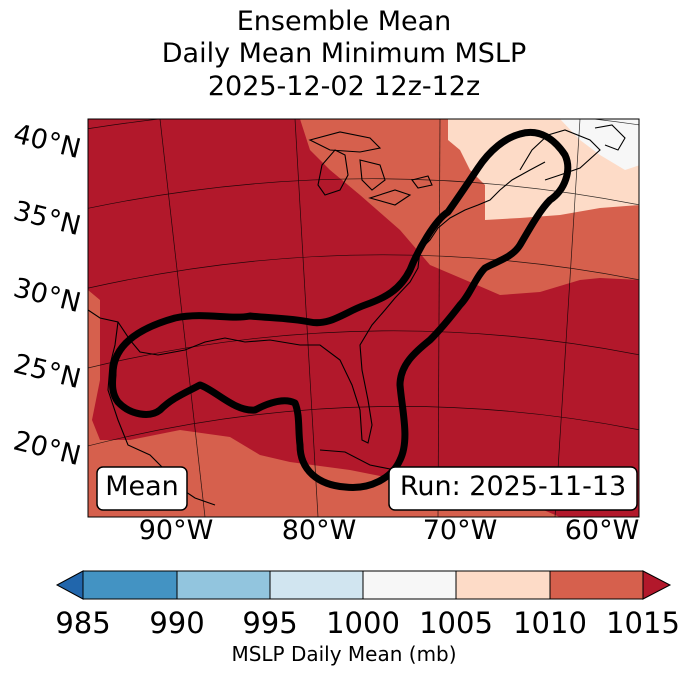  I want to click on mean-box, so click(142, 488).